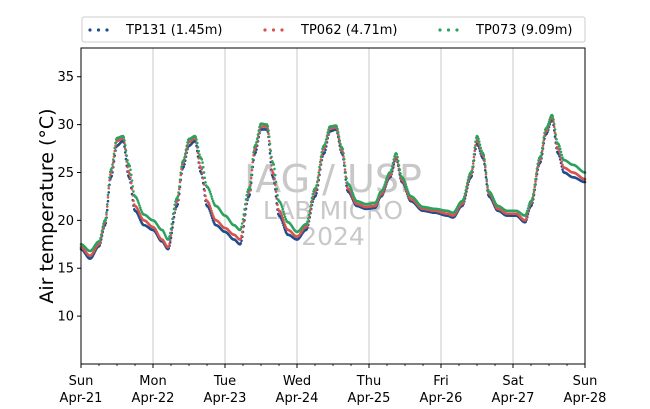 The image size is (650, 409). What do you see at coordinates (369, 398) in the screenshot?
I see `x-tick-label-date: Apr-25` at bounding box center [369, 398].